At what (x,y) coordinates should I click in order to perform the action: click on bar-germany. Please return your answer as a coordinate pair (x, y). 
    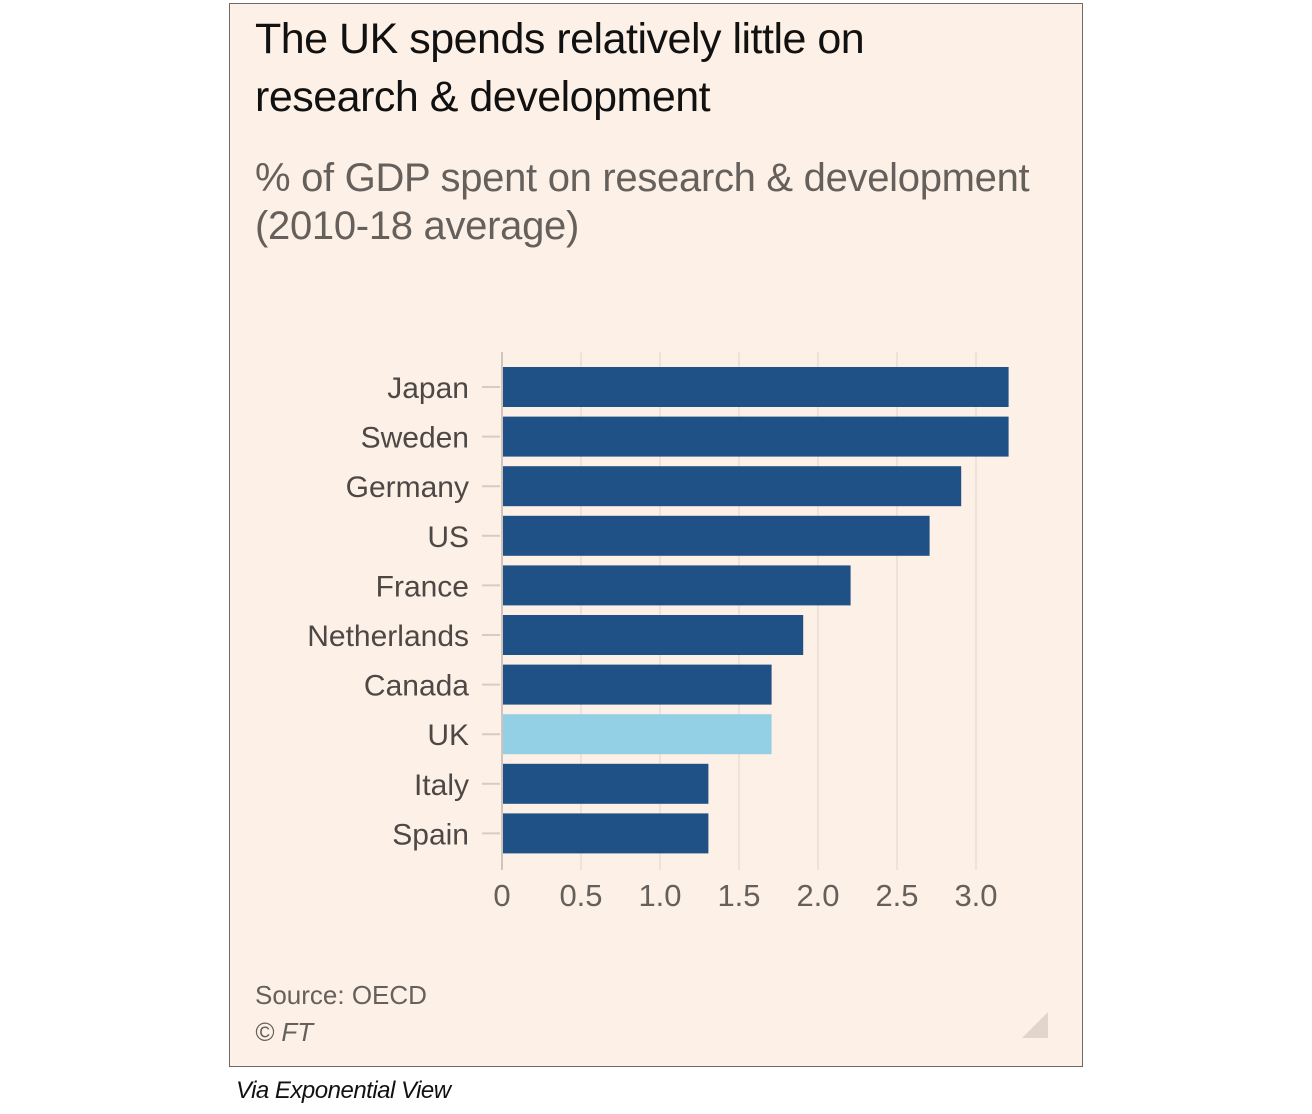
    Looking at the image, I should click on (732, 486).